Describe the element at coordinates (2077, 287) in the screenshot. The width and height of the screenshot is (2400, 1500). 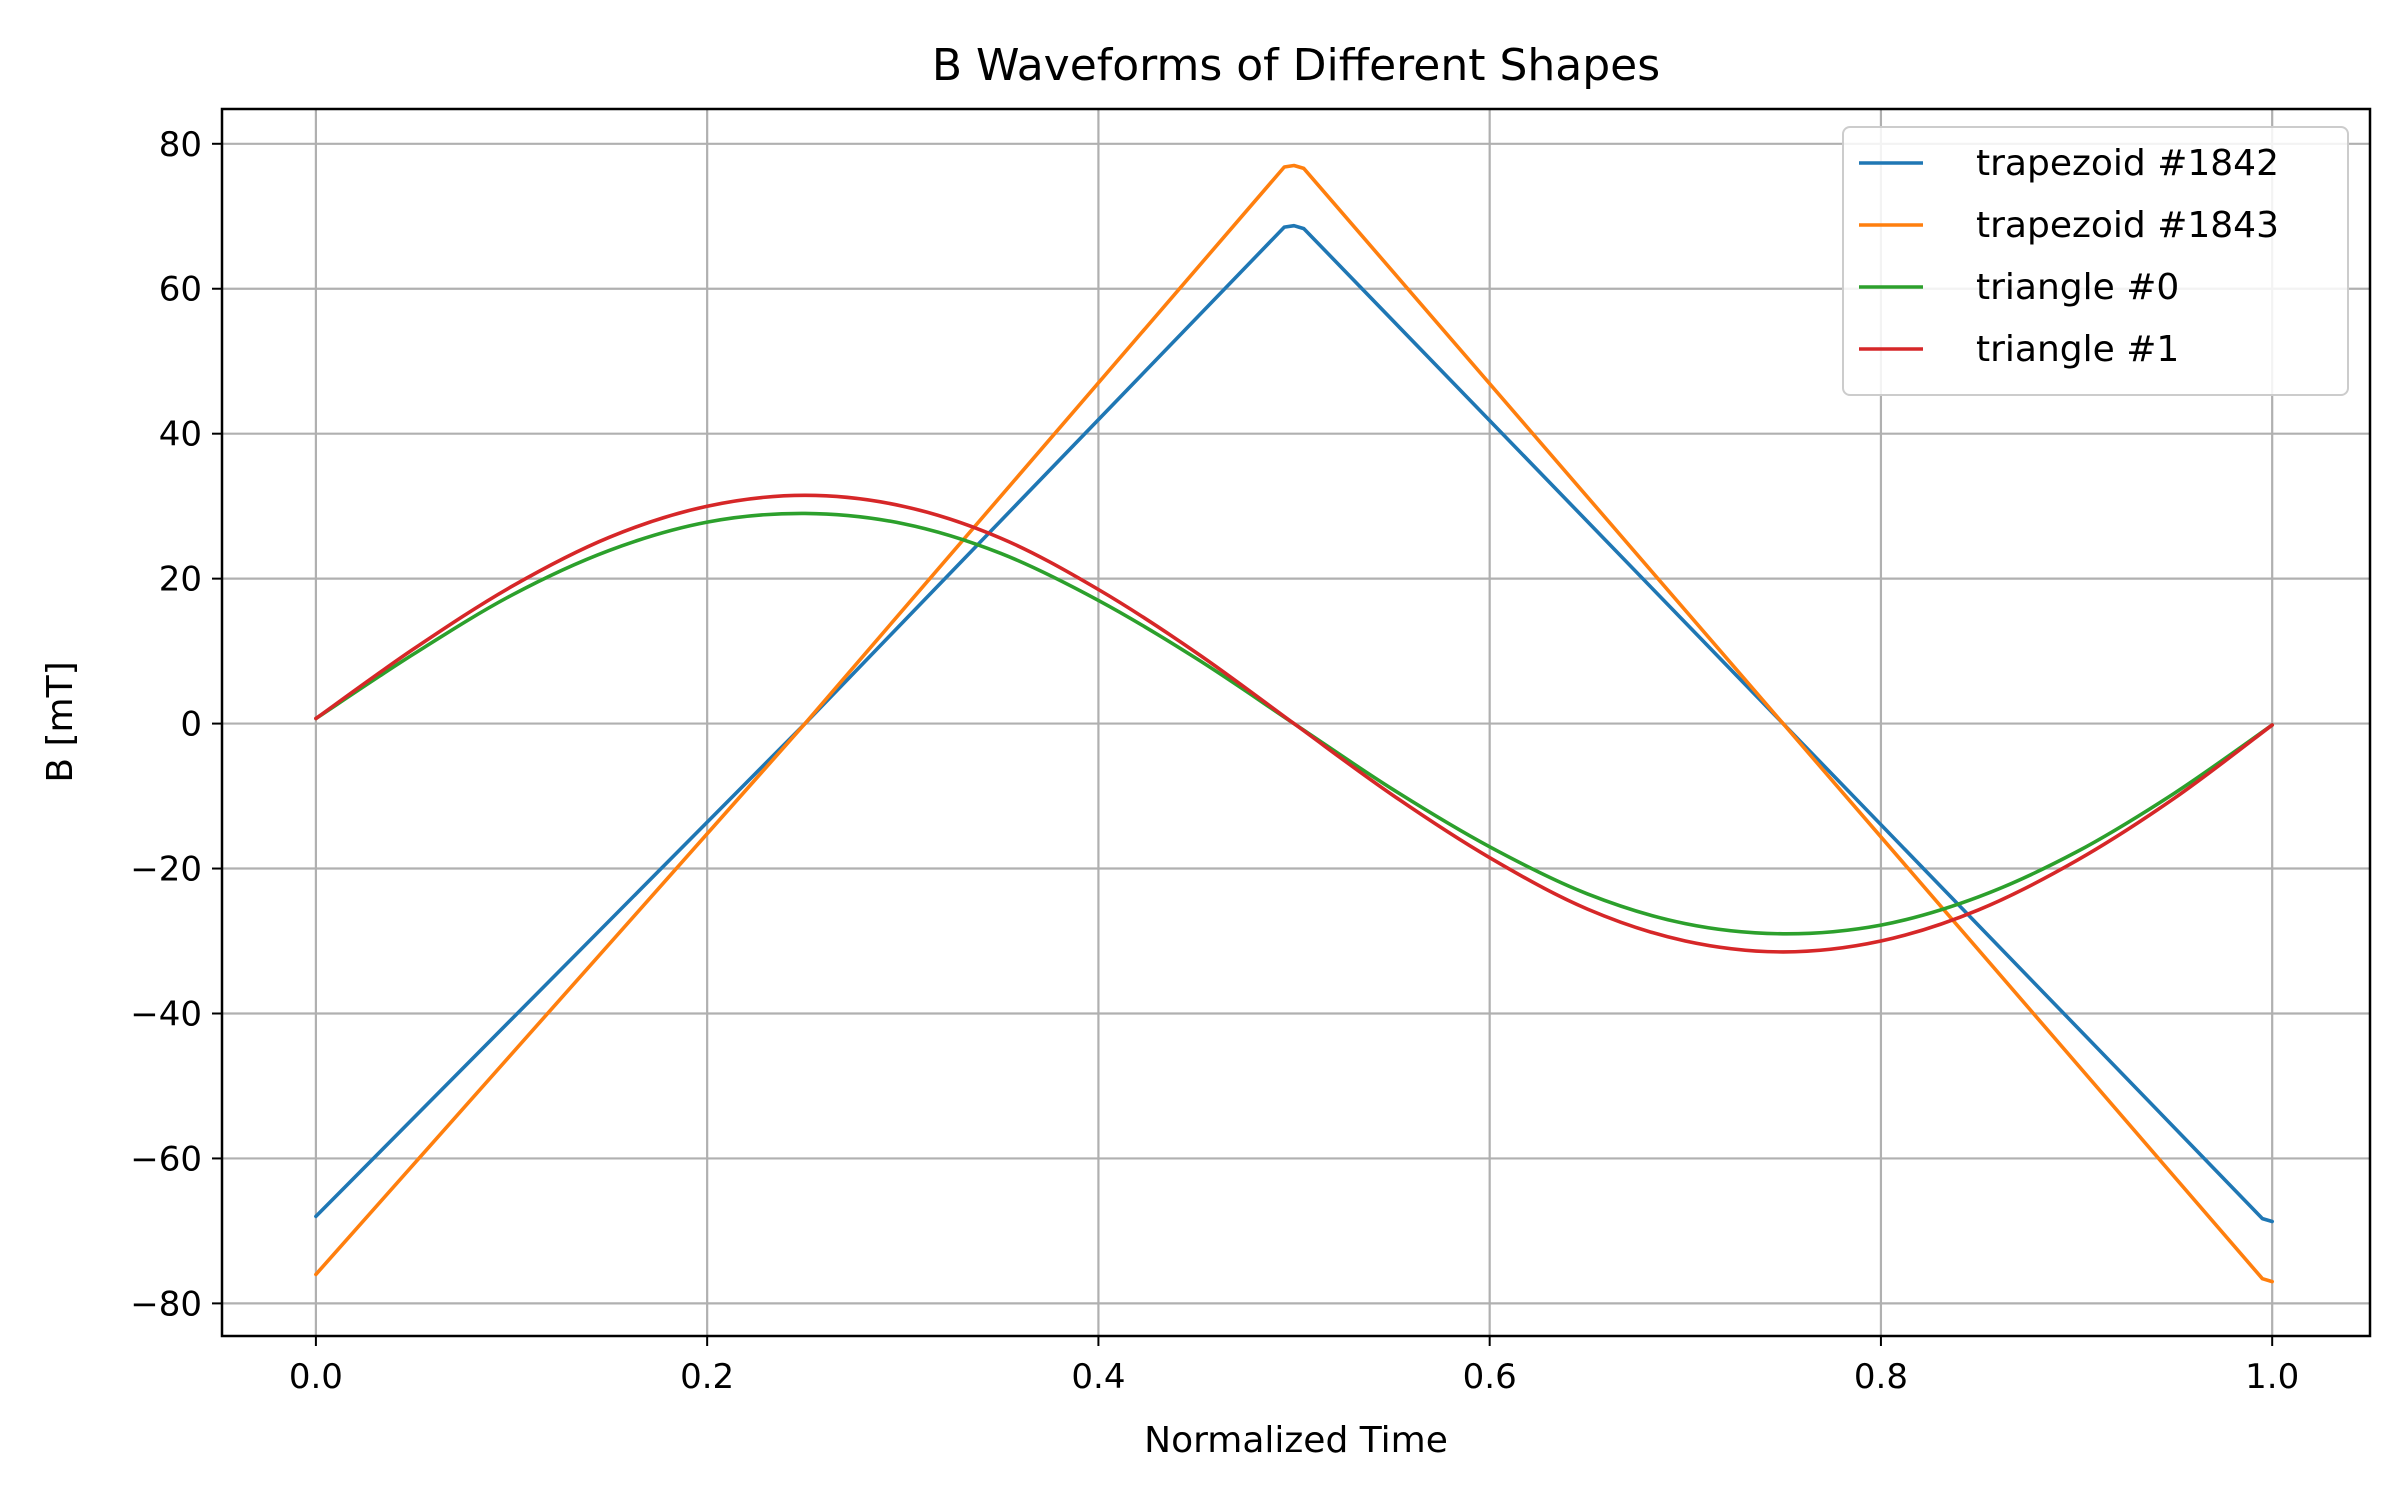
I see `legend-label: triangle #0` at that location.